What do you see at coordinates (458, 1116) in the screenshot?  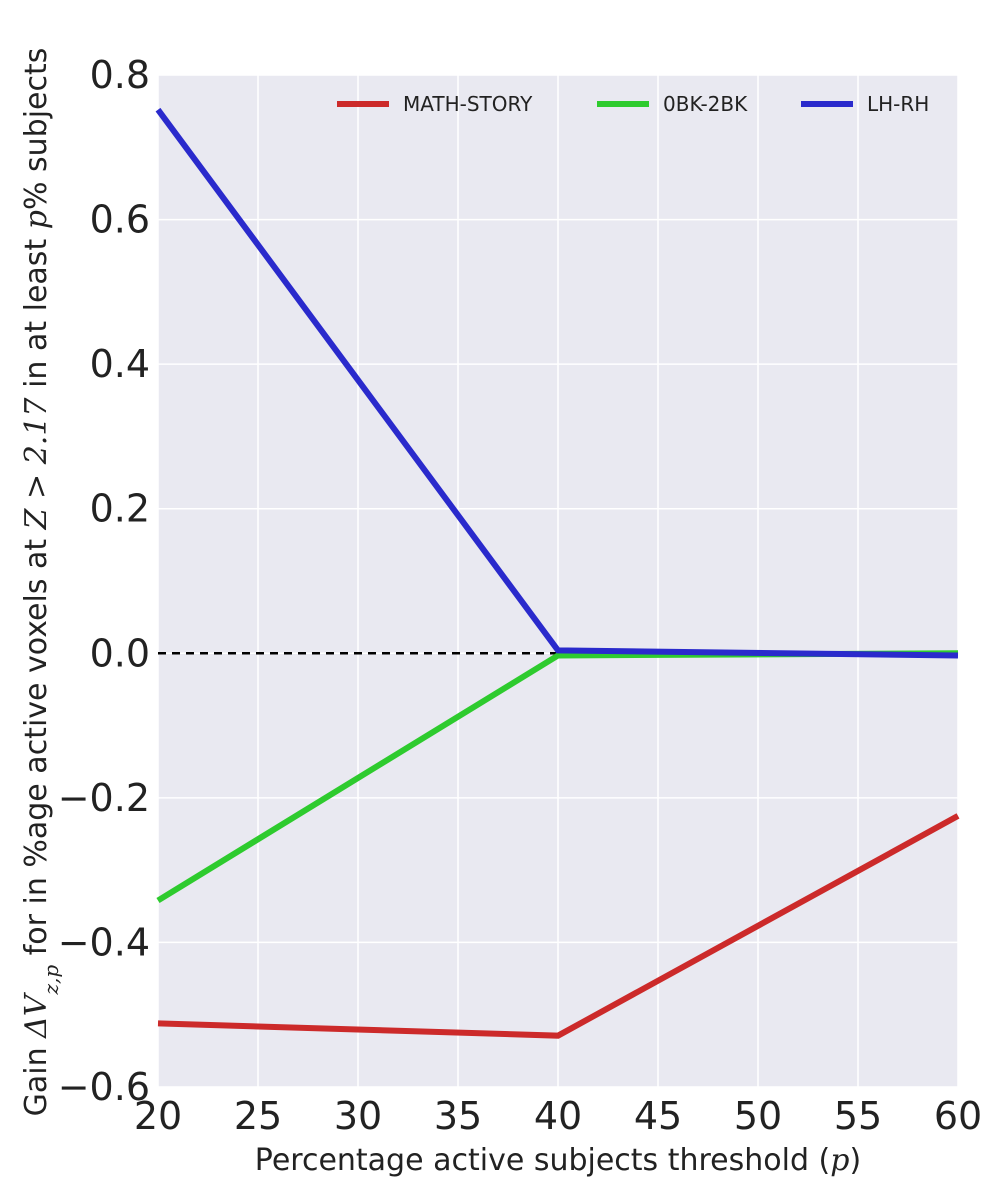 I see `x-tick-label: 35` at bounding box center [458, 1116].